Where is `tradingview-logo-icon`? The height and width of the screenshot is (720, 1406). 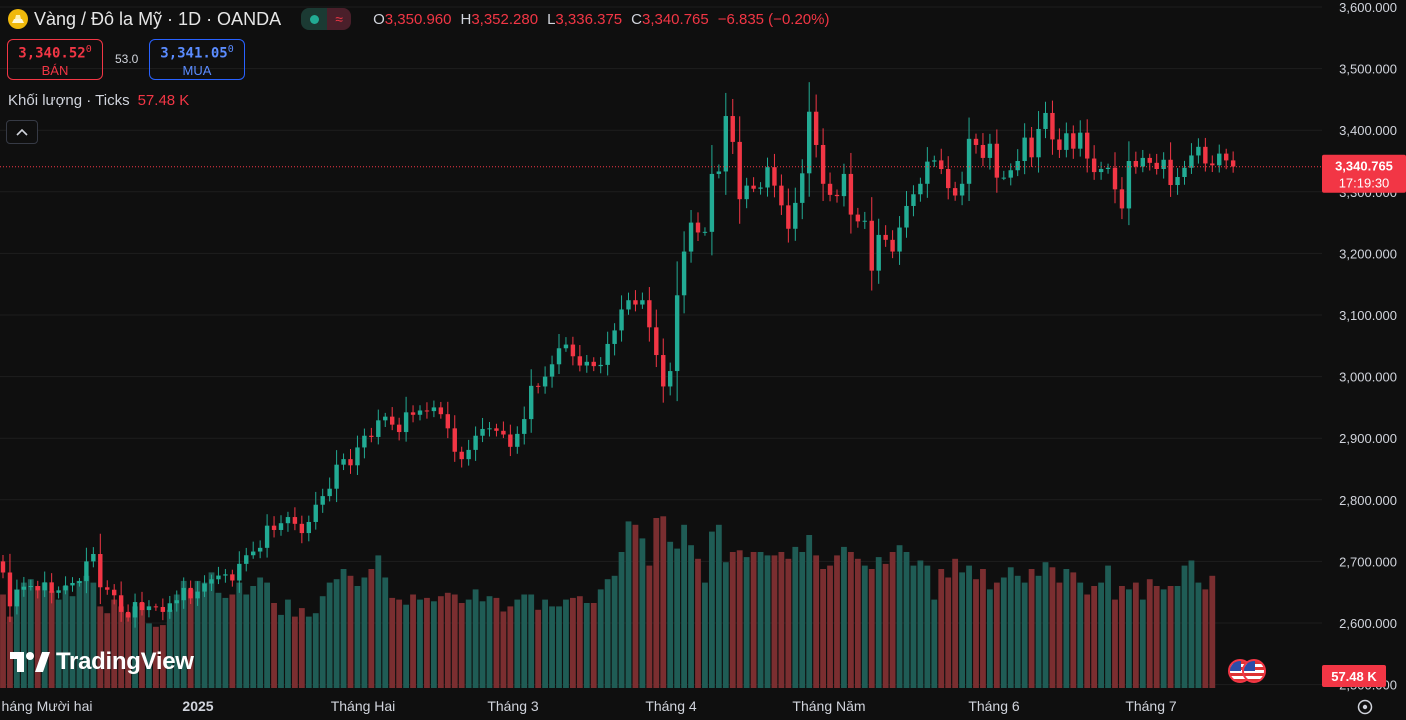 tradingview-logo-icon is located at coordinates (30, 662).